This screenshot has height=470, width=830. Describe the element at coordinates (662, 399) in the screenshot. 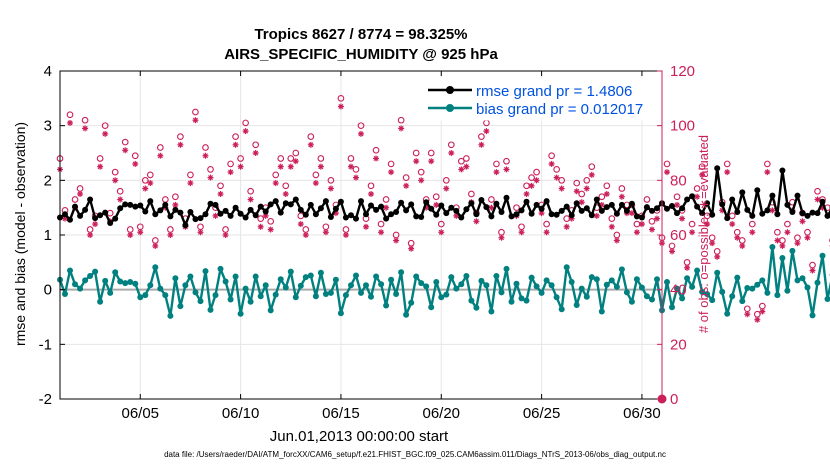

I see `right-axis-origin-dot` at that location.